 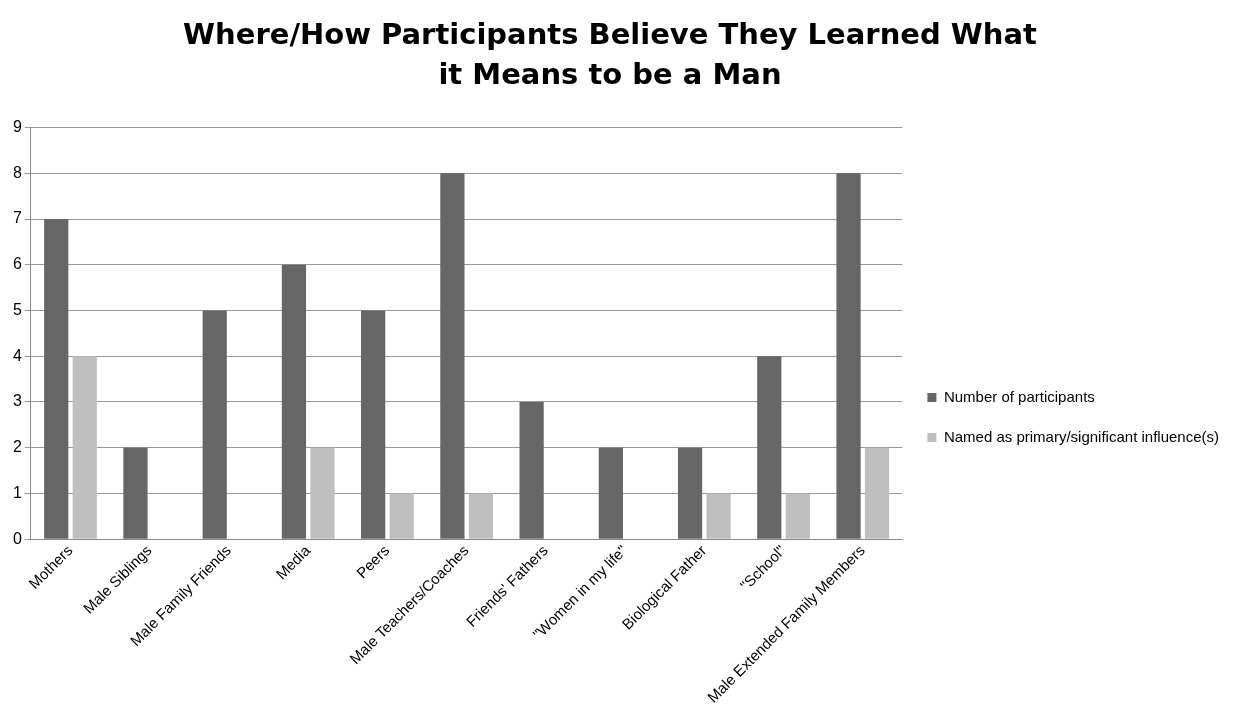 I want to click on y-tick-label: 7, so click(x=17, y=218).